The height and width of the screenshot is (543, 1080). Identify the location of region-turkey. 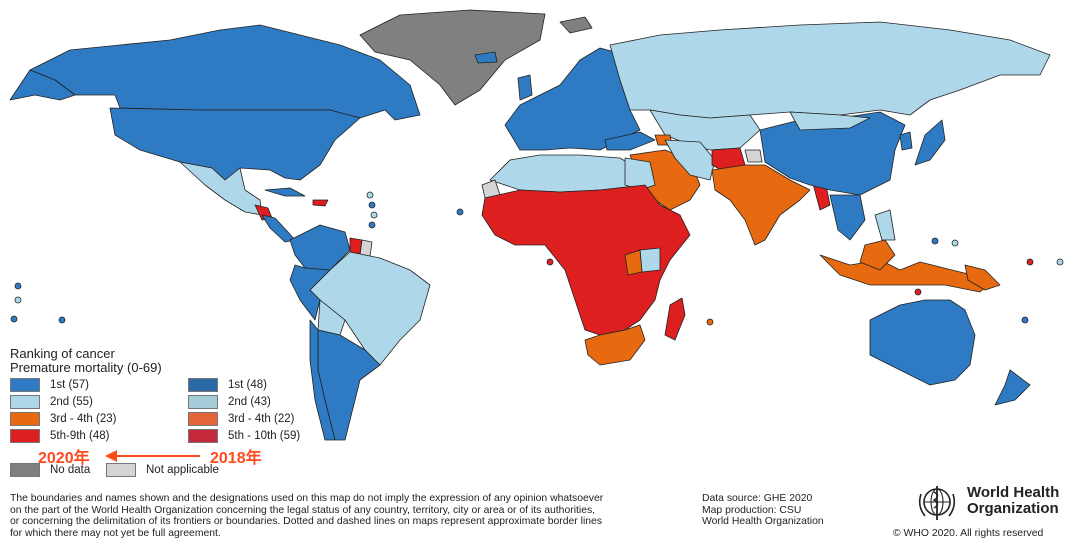
(630, 141).